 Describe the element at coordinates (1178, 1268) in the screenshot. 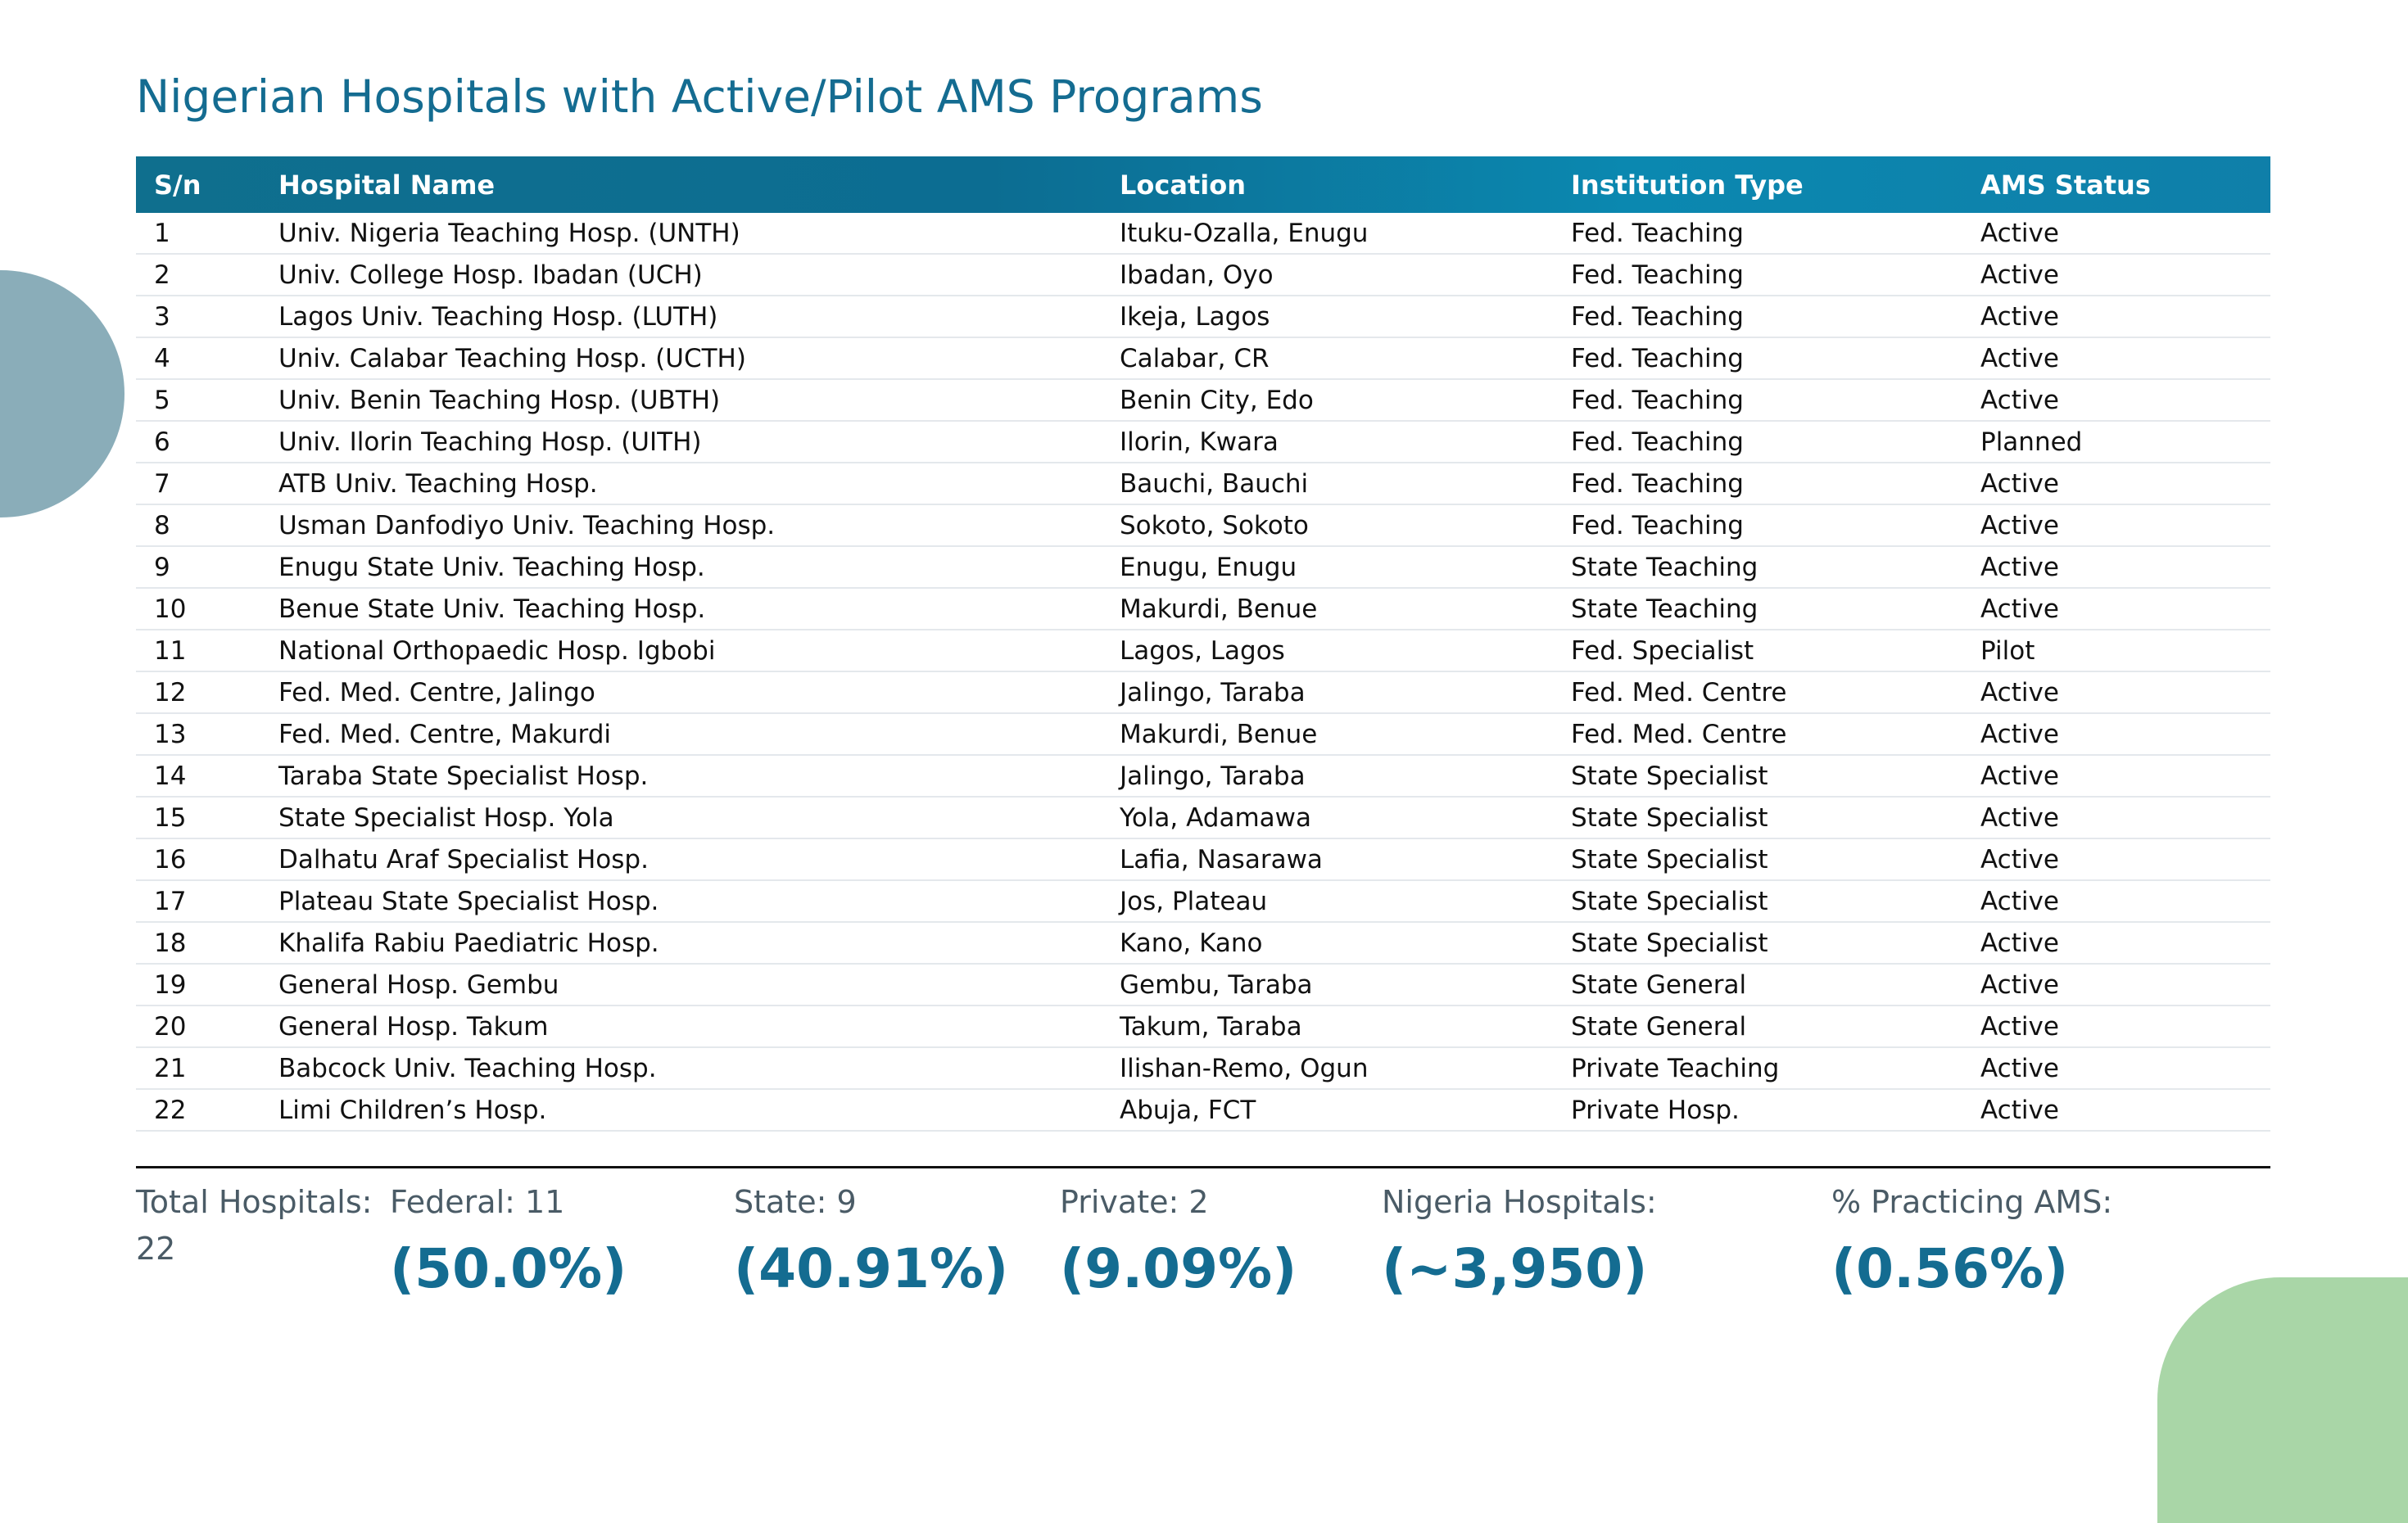

I see `private-percentage: (9.09%)` at that location.